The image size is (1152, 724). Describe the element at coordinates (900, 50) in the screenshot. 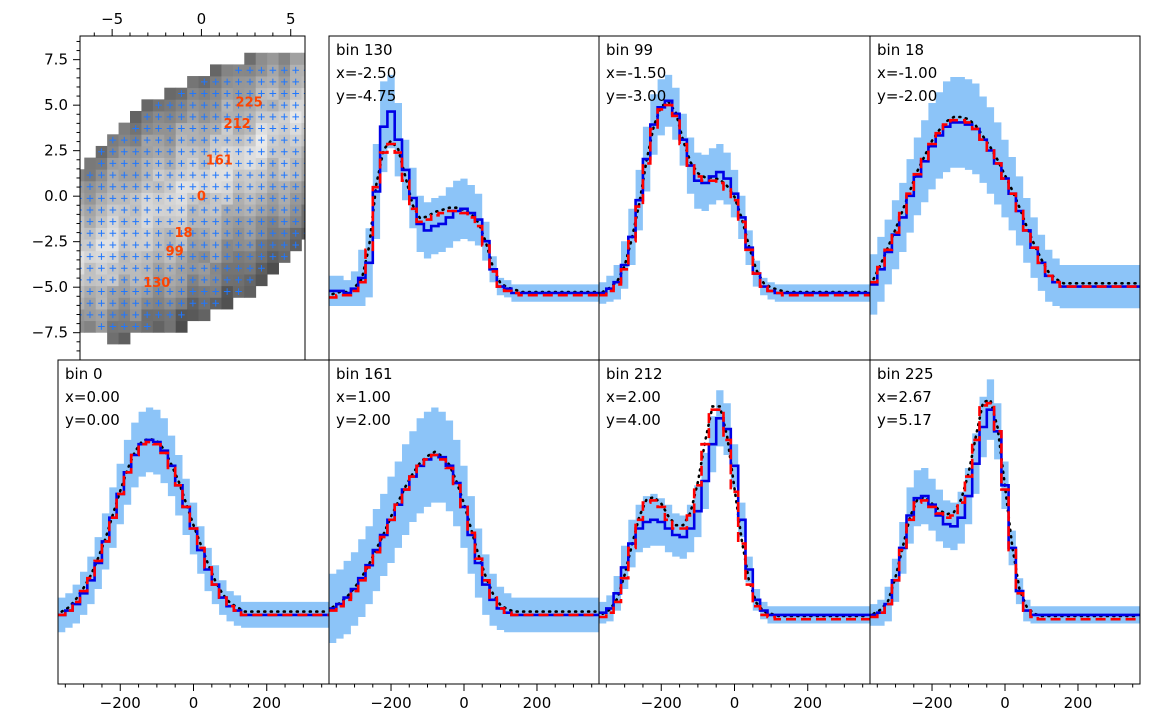

I see `panel-bin-label: bin 18` at that location.